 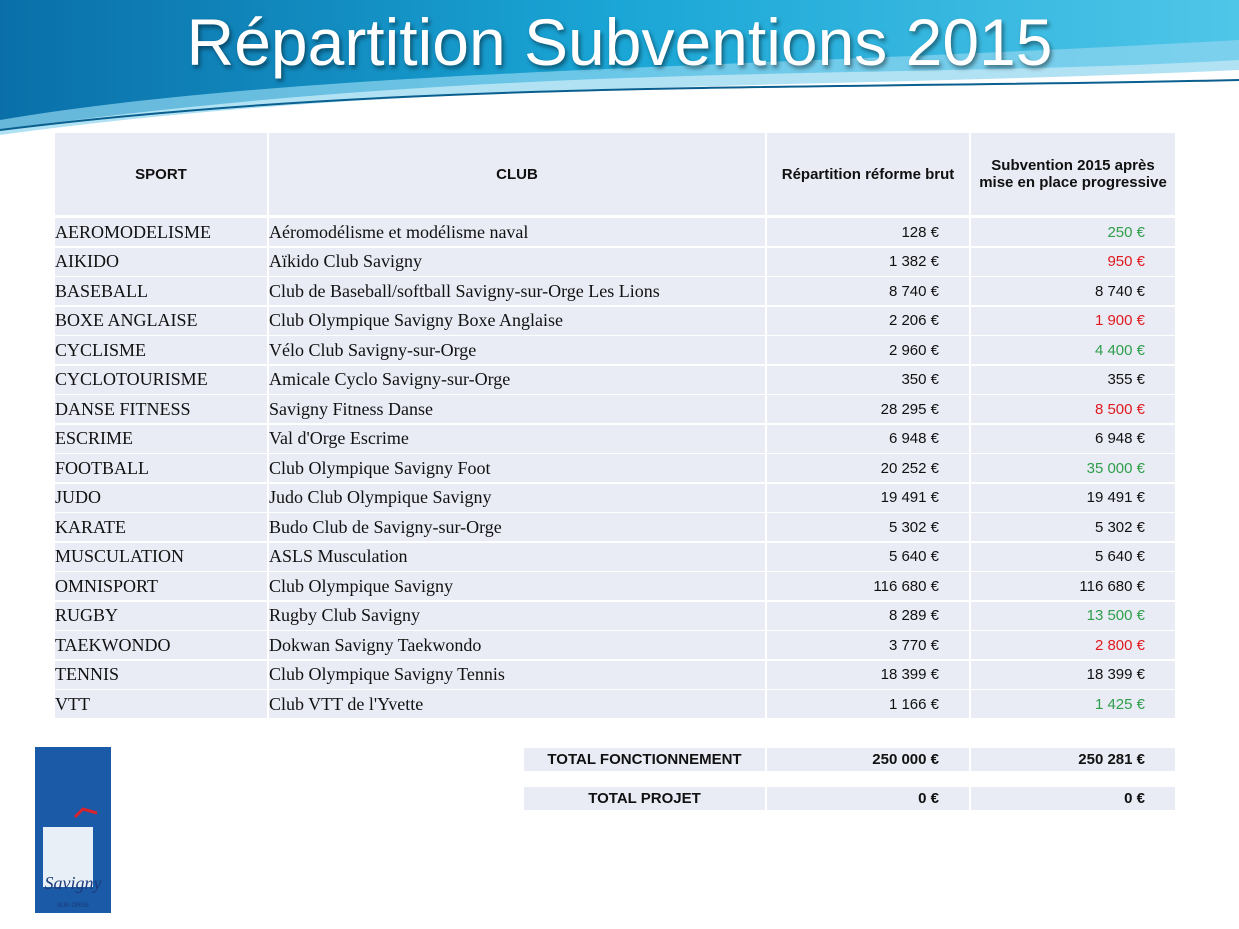 I want to click on sport: BOXE ANGLAISE, so click(x=161, y=320).